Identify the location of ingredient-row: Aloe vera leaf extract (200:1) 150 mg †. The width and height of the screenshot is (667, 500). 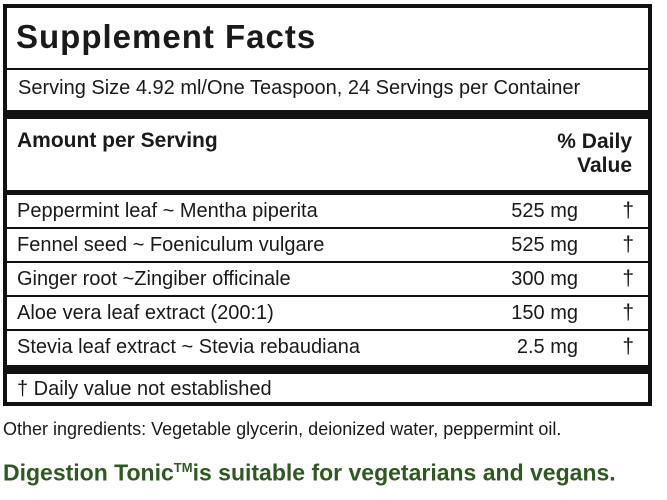
(327, 313).